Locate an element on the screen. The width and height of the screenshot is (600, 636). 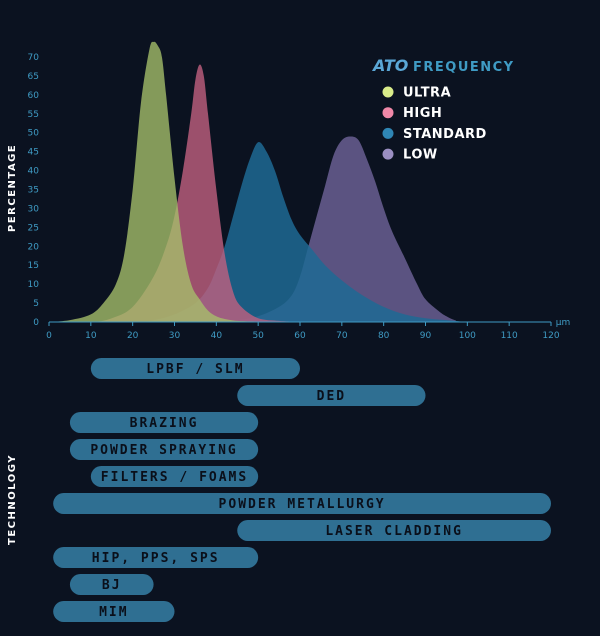
x-tick-label: 90 is located at coordinates (426, 336).